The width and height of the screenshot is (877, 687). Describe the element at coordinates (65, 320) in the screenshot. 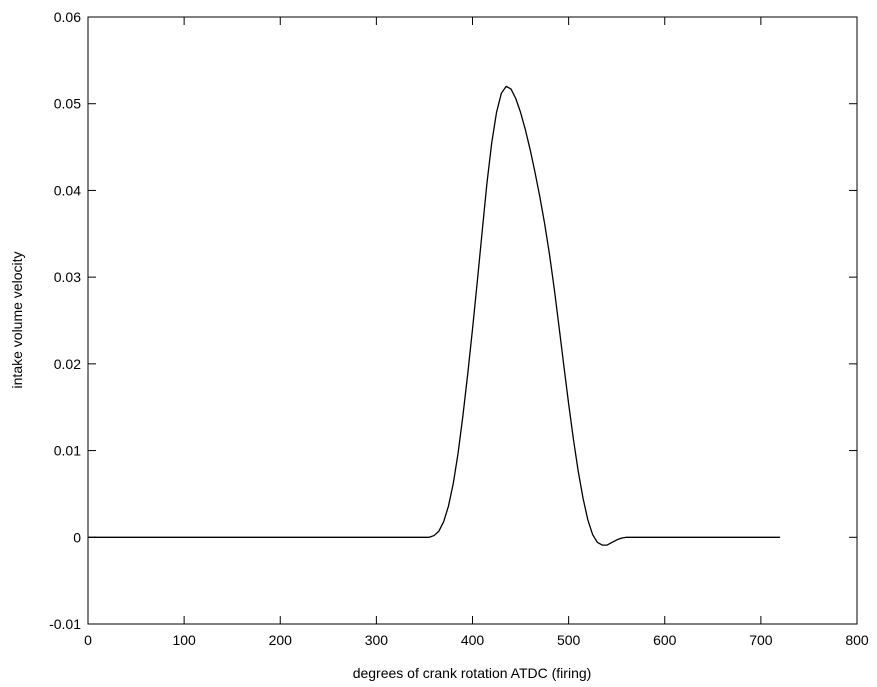

I see `y-tick-labels: -0.01 0 0.01 0.02 0.03 0.04 0.05 0.06` at that location.